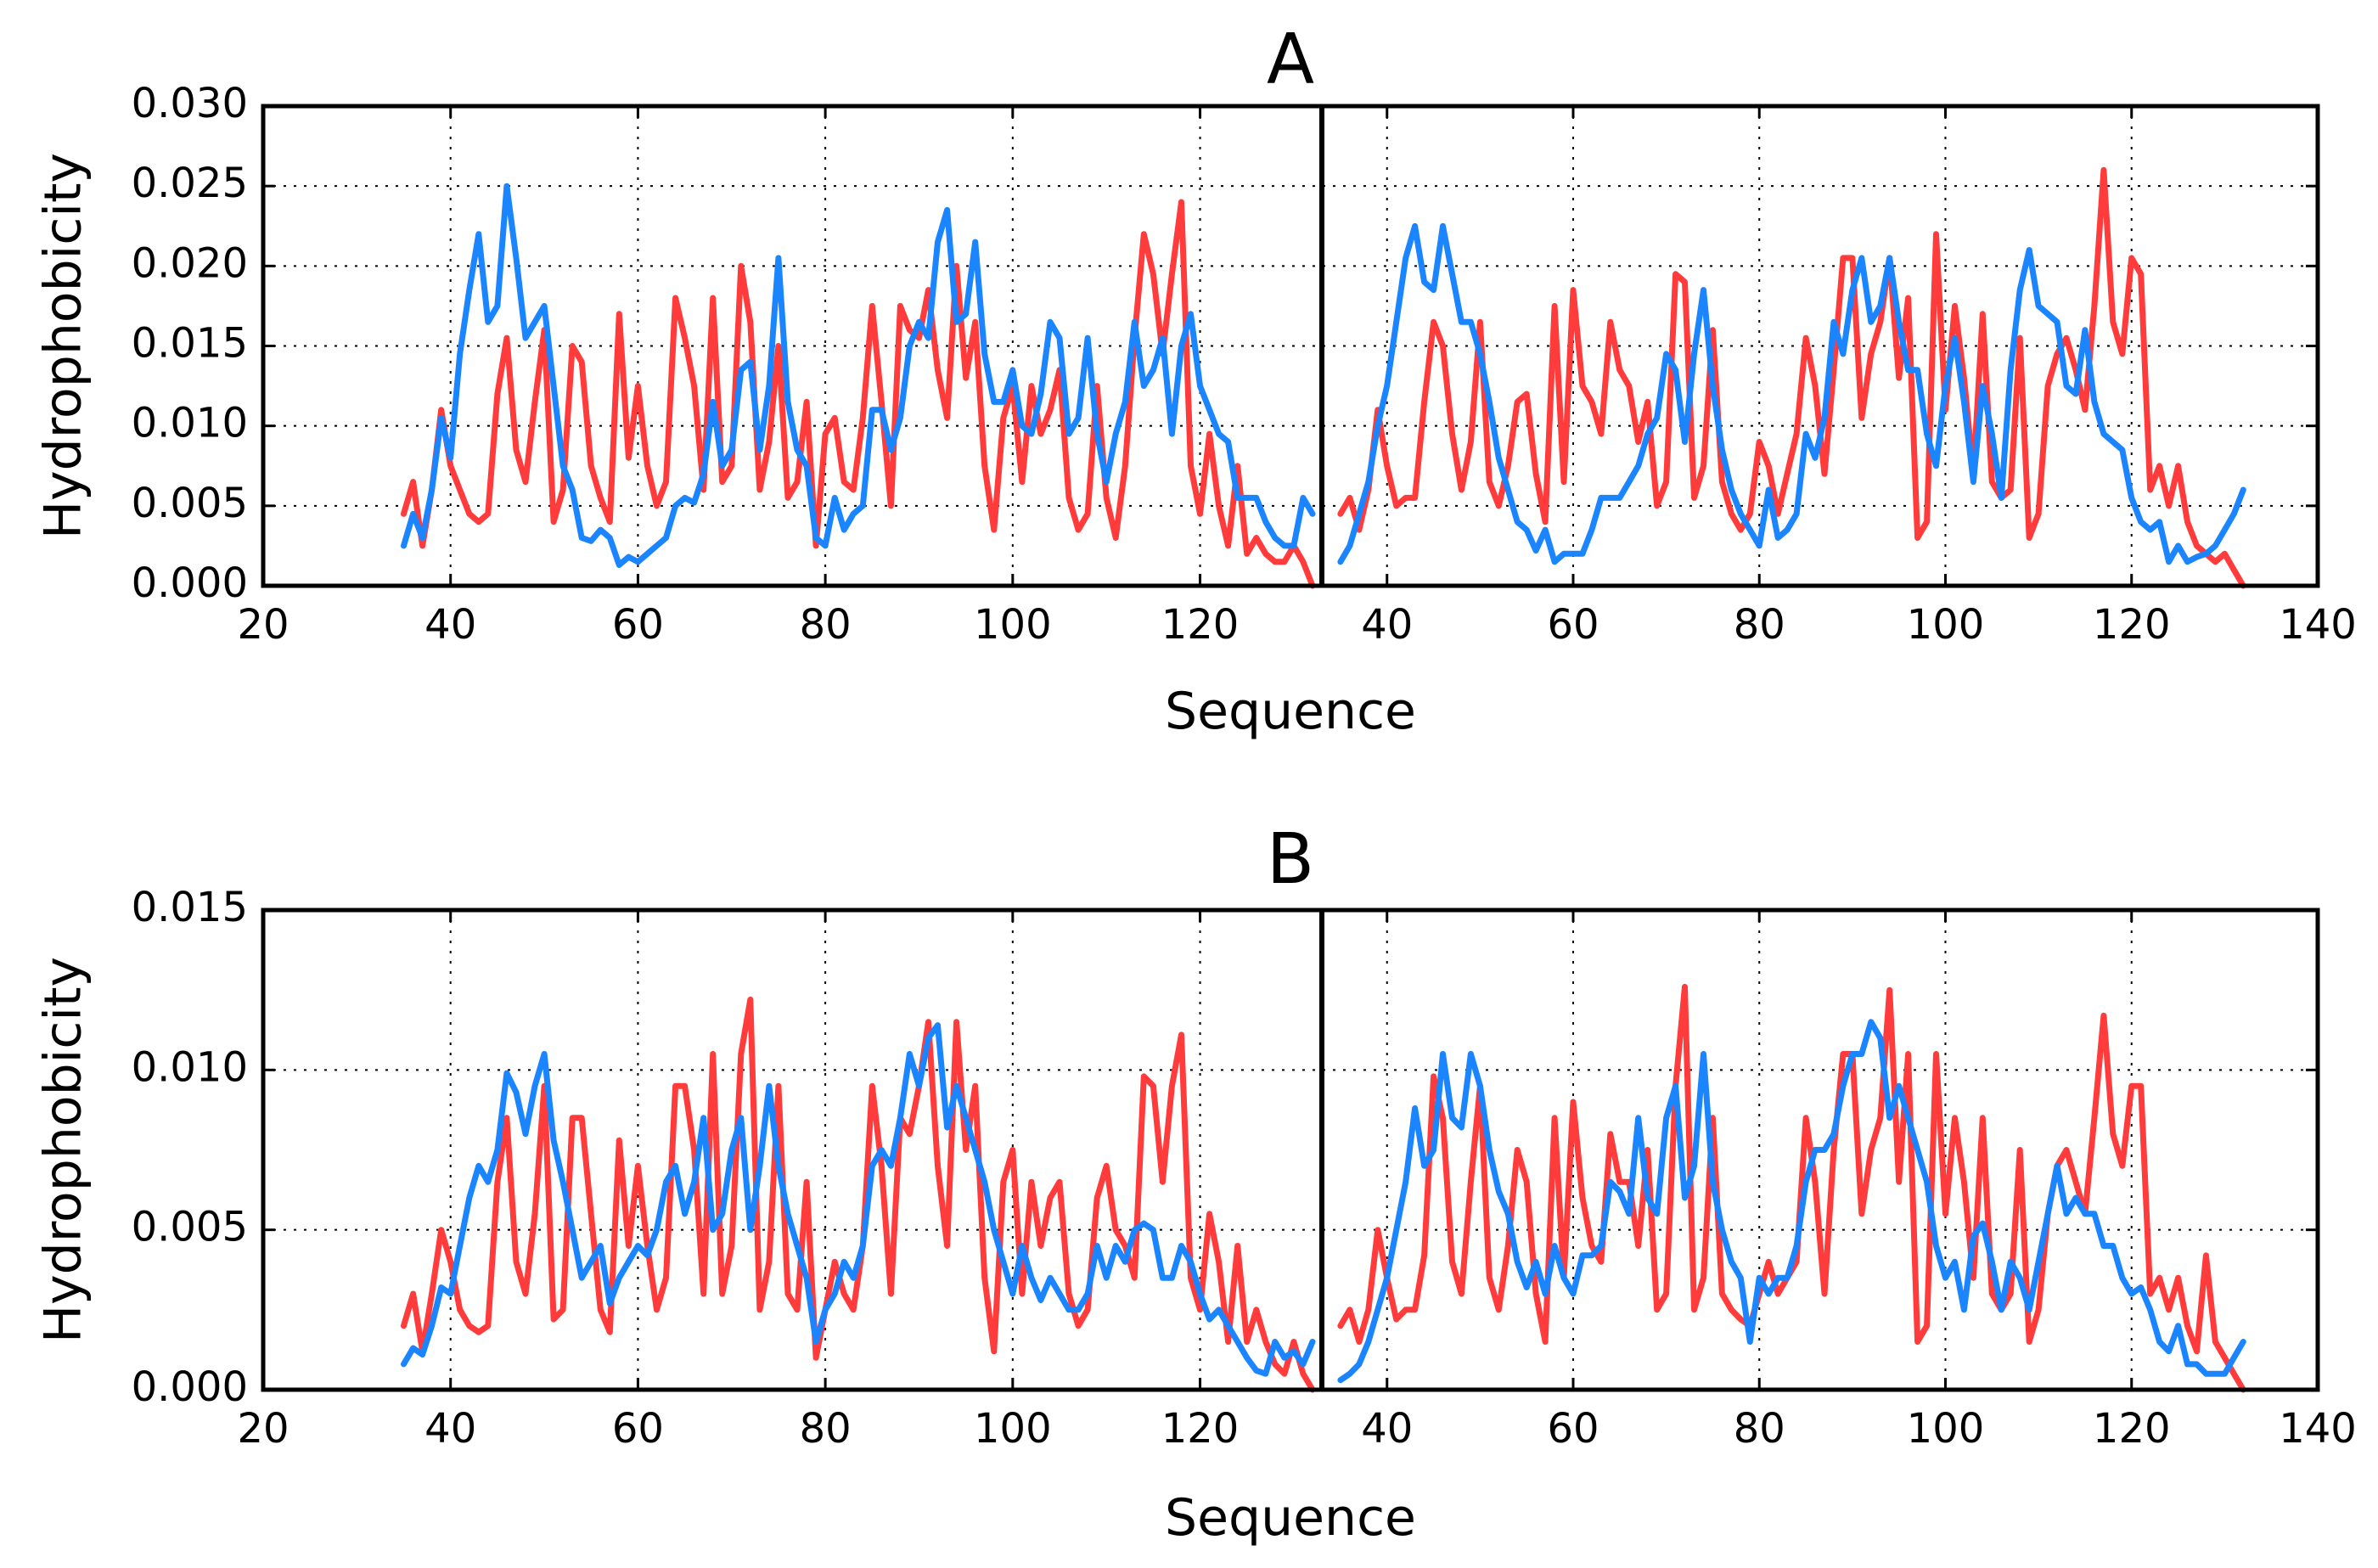 Image resolution: width=2378 pixels, height=1568 pixels. I want to click on panel-a-right-xtick-label-4: 120, so click(2132, 625).